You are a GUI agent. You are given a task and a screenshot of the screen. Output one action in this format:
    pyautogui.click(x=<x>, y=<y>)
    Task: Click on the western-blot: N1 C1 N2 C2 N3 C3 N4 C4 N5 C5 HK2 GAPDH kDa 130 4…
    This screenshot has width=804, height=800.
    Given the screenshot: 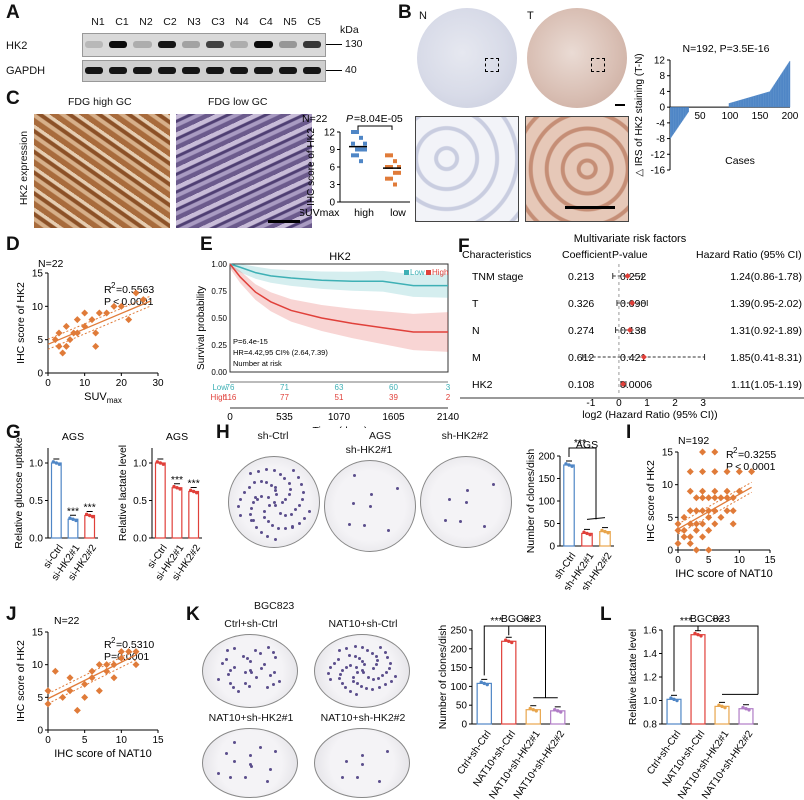 What is the action you would take?
    pyautogui.click(x=195, y=42)
    